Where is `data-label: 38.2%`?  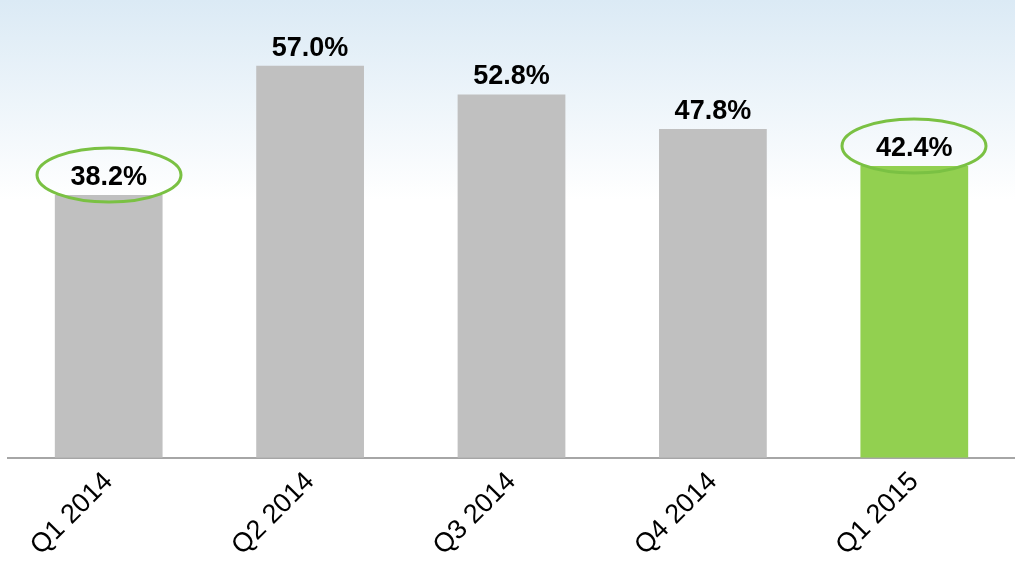
data-label: 38.2% is located at coordinates (108, 175).